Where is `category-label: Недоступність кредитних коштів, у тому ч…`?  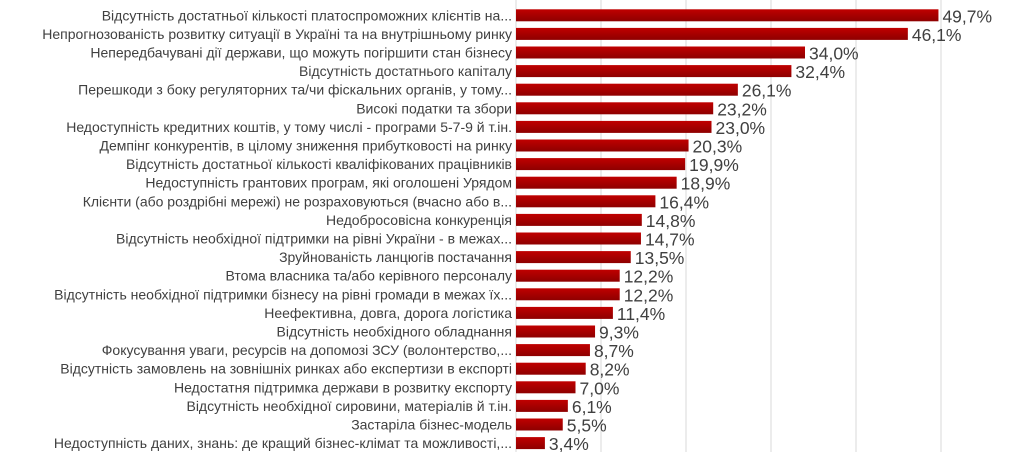
category-label: Недоступність кредитних коштів, у тому ч… is located at coordinates (289, 127).